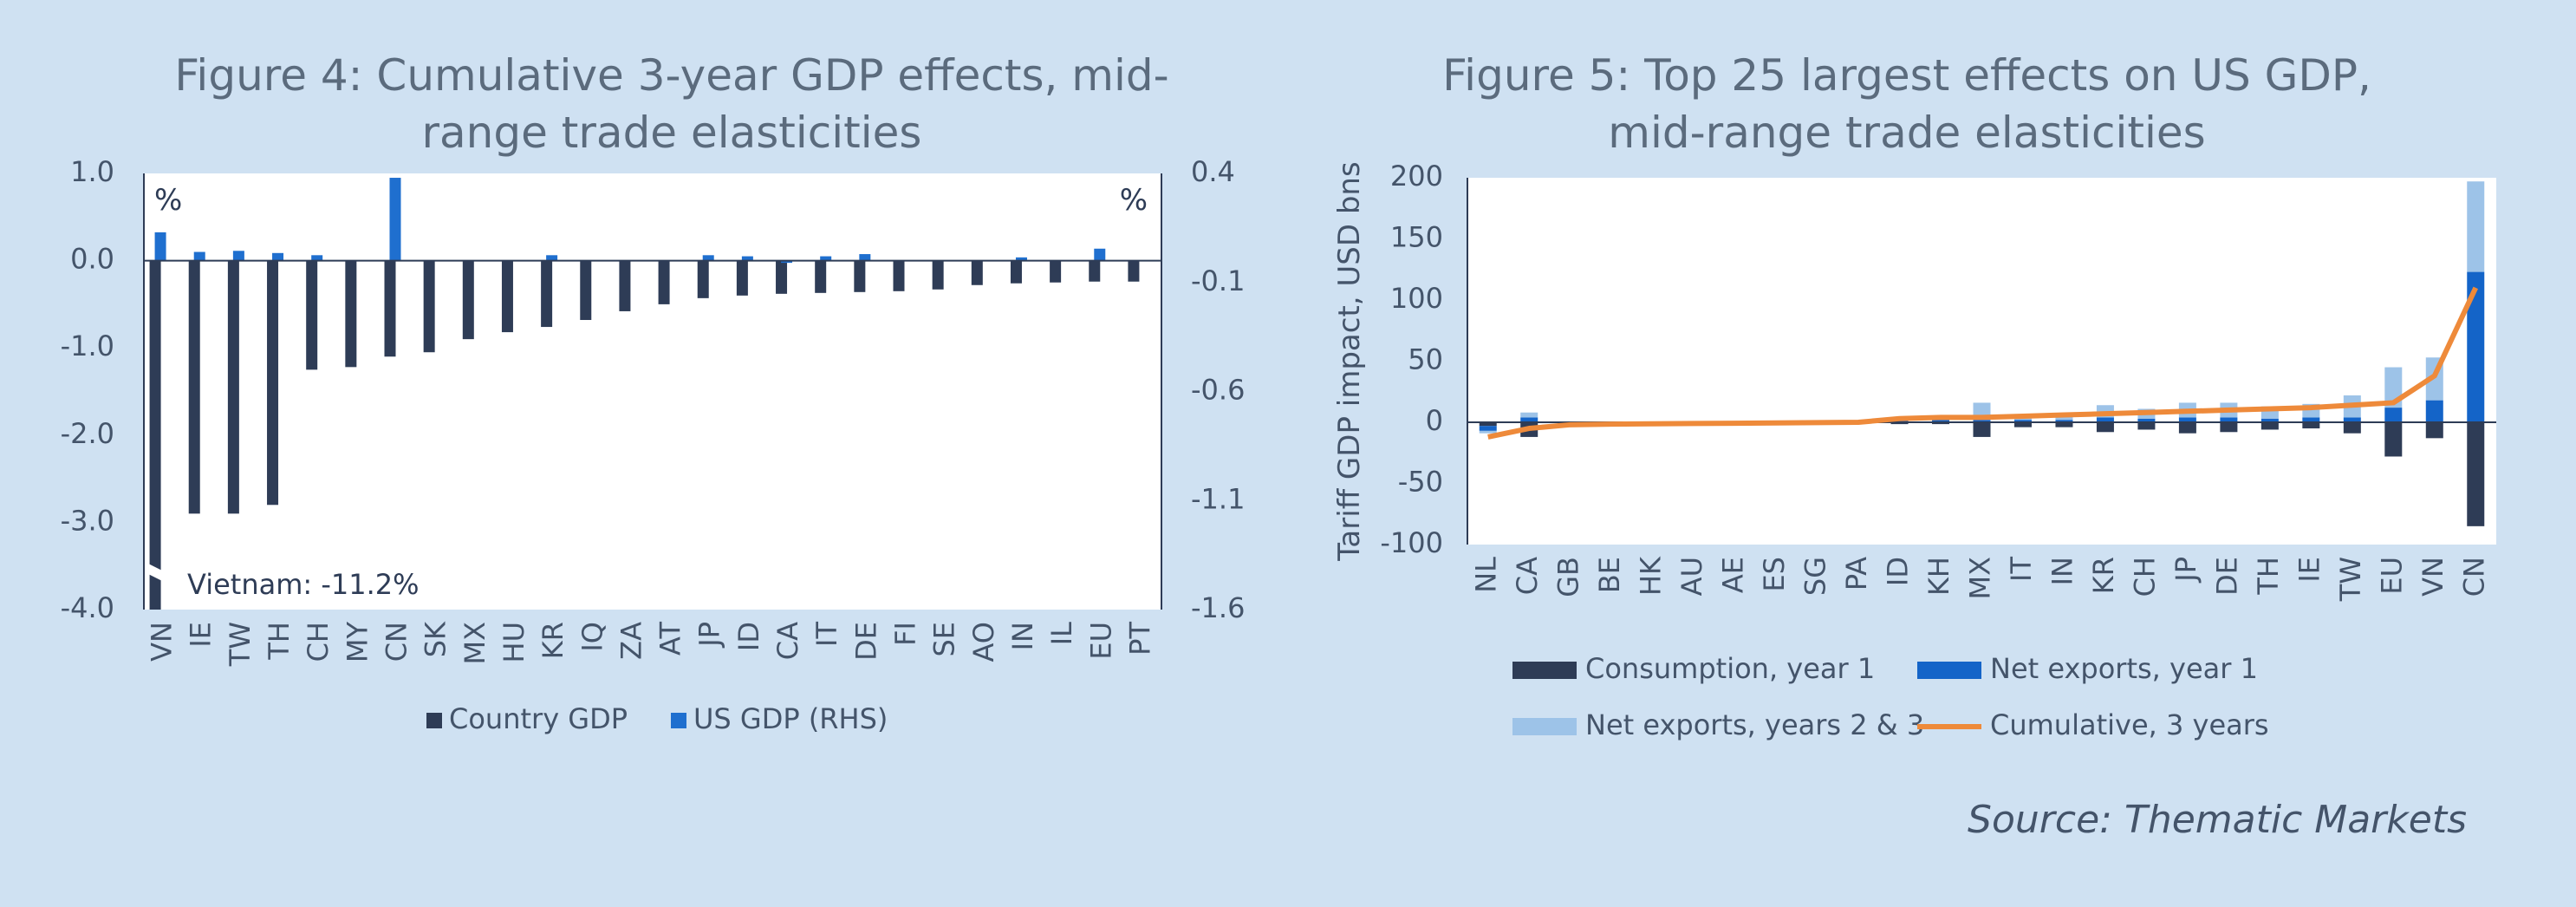 This screenshot has width=2576, height=907. What do you see at coordinates (92, 172) in the screenshot?
I see `y-left-tick-label: 1.0` at bounding box center [92, 172].